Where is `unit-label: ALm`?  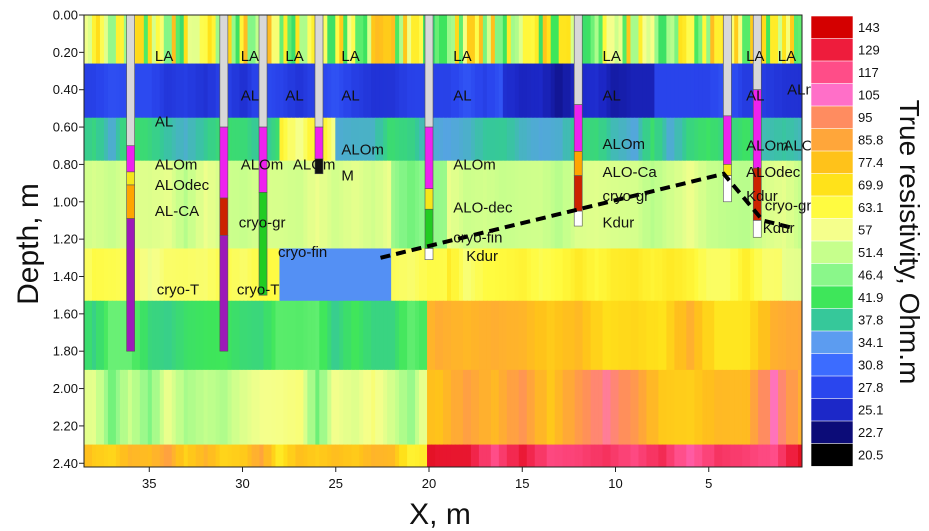
unit-label: ALm is located at coordinates (802, 90).